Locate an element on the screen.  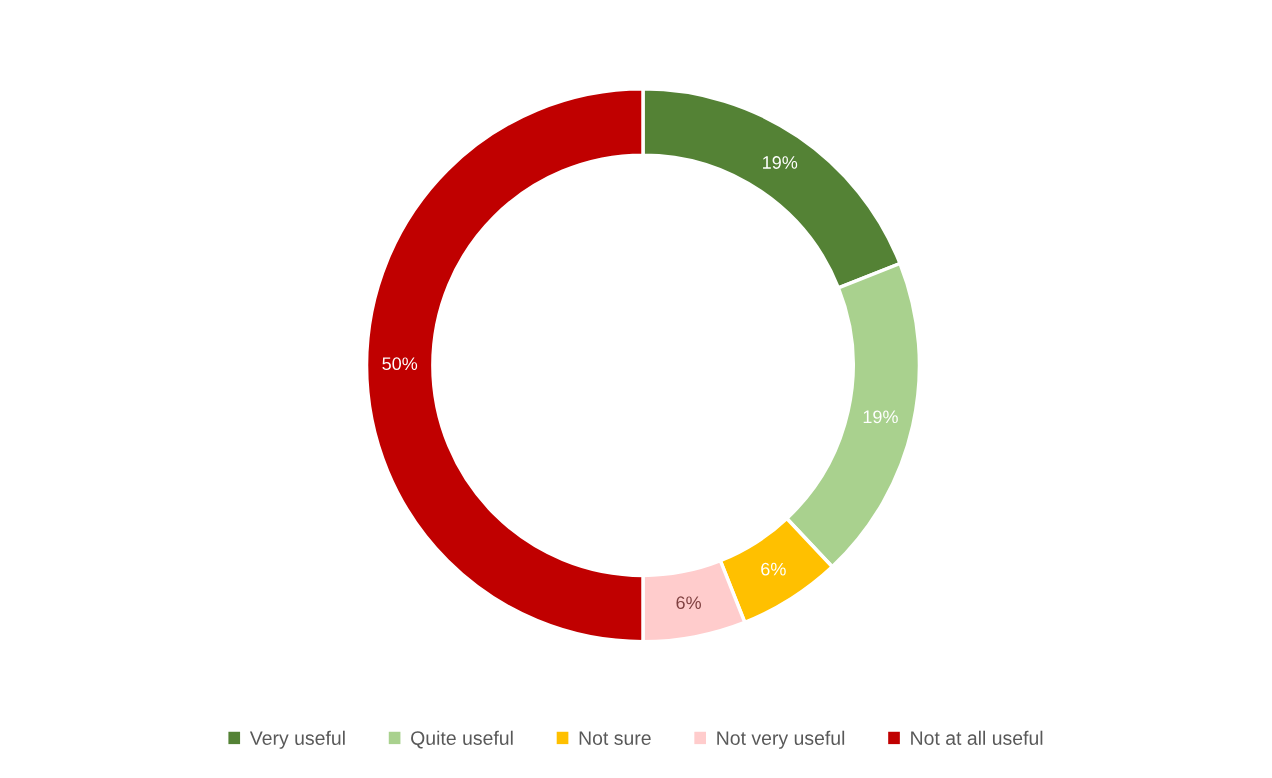
legend-label: Quite useful is located at coordinates (462, 739).